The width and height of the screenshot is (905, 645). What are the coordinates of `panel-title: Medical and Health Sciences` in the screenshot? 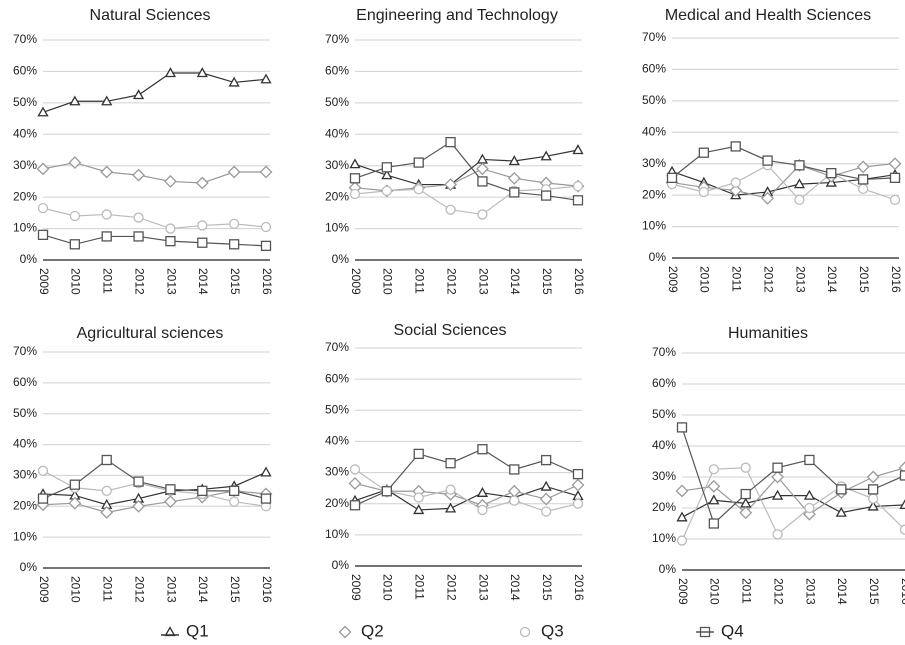 It's located at (768, 15).